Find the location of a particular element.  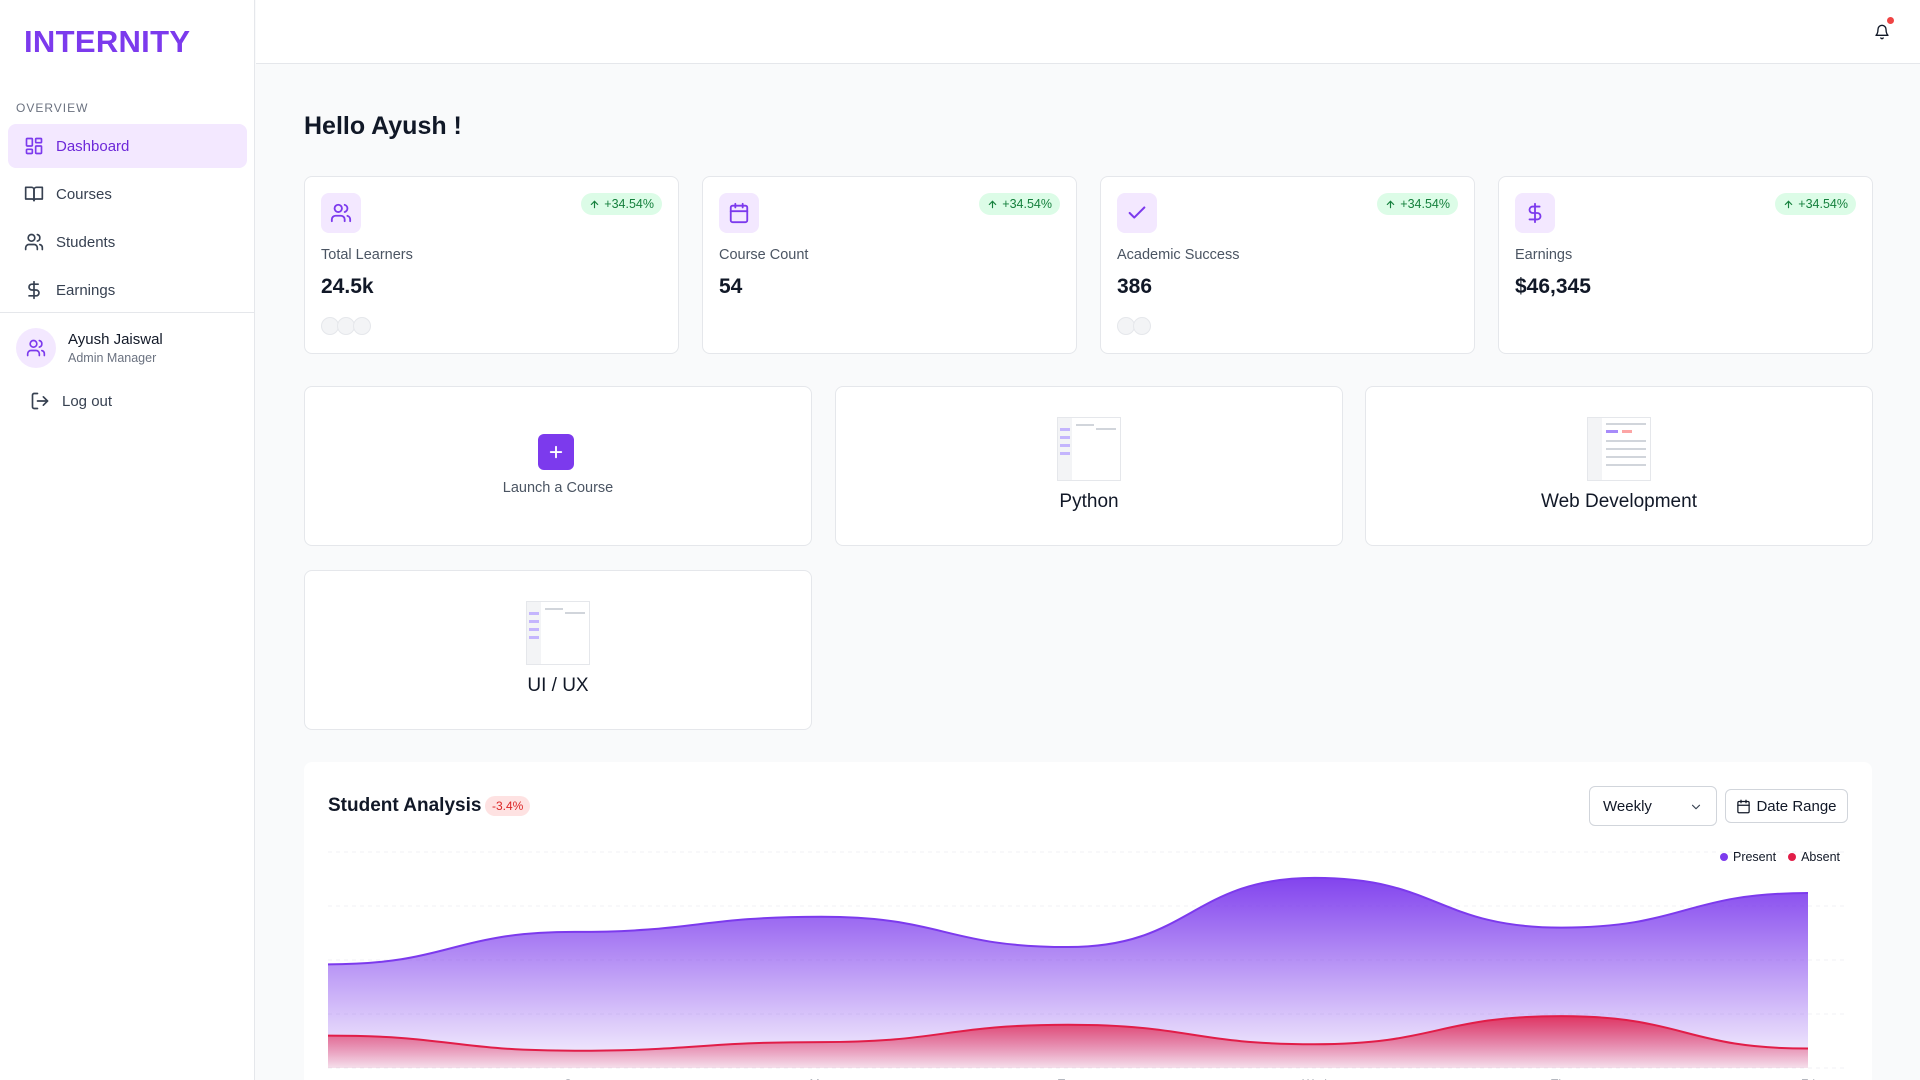

logout-icon is located at coordinates (40, 401).